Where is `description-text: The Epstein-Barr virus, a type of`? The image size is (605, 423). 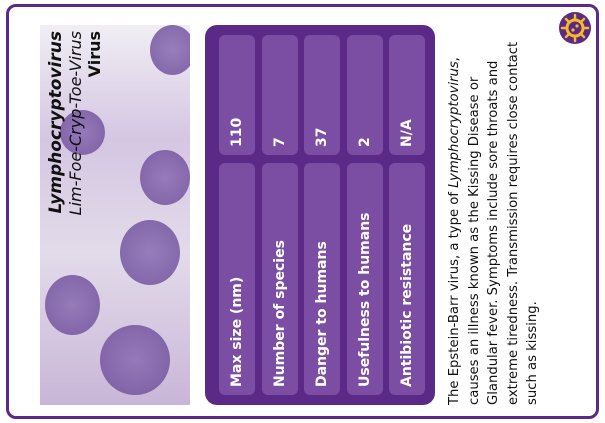 description-text: The Epstein-Barr virus, a type of is located at coordinates (454, 296).